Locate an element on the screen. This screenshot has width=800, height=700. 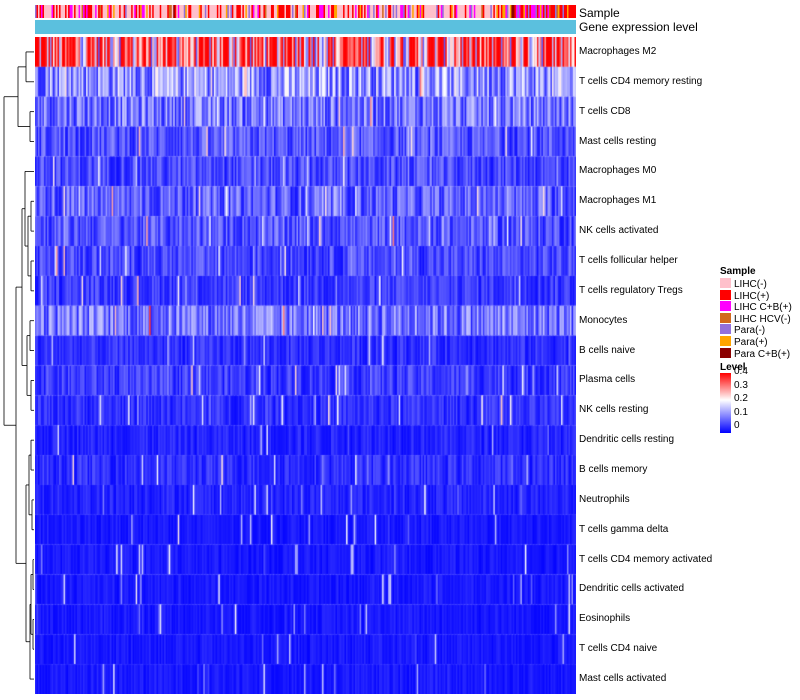
sample-legend-item: Para(-) is located at coordinates (742, 330).